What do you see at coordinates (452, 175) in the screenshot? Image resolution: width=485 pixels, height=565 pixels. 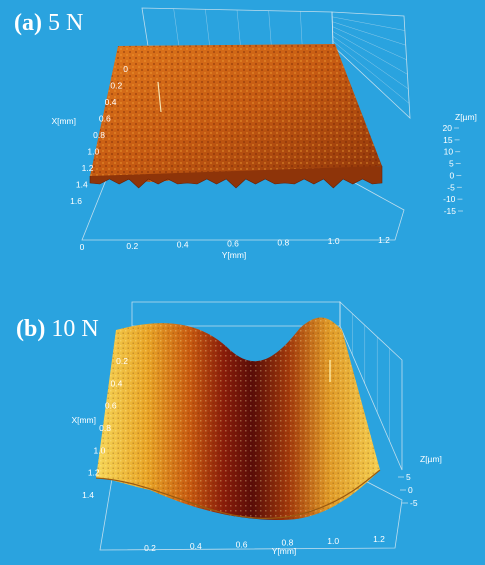 I see `panel-a-z-tick: 0` at bounding box center [452, 175].